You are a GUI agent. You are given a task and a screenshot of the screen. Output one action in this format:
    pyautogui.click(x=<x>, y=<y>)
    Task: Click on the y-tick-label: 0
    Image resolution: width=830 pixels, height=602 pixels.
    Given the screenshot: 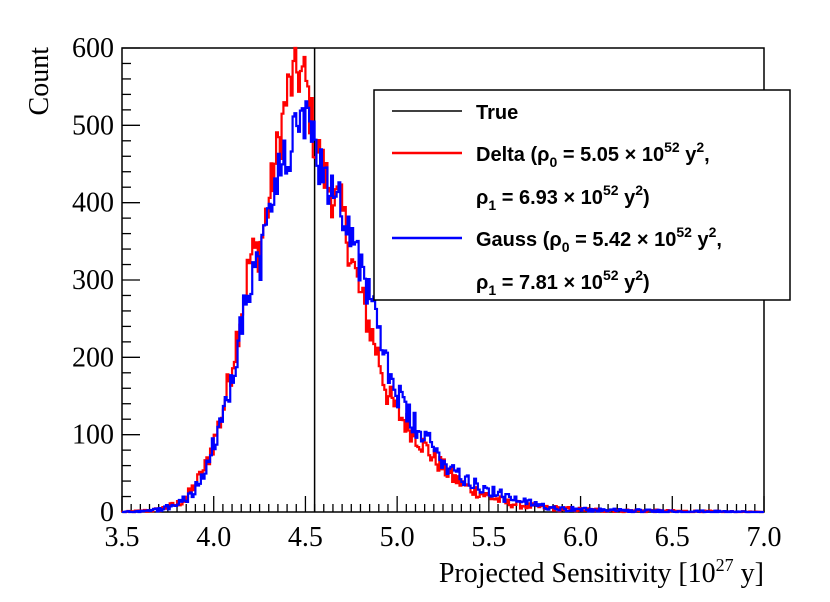 What is the action you would take?
    pyautogui.click(x=107, y=512)
    